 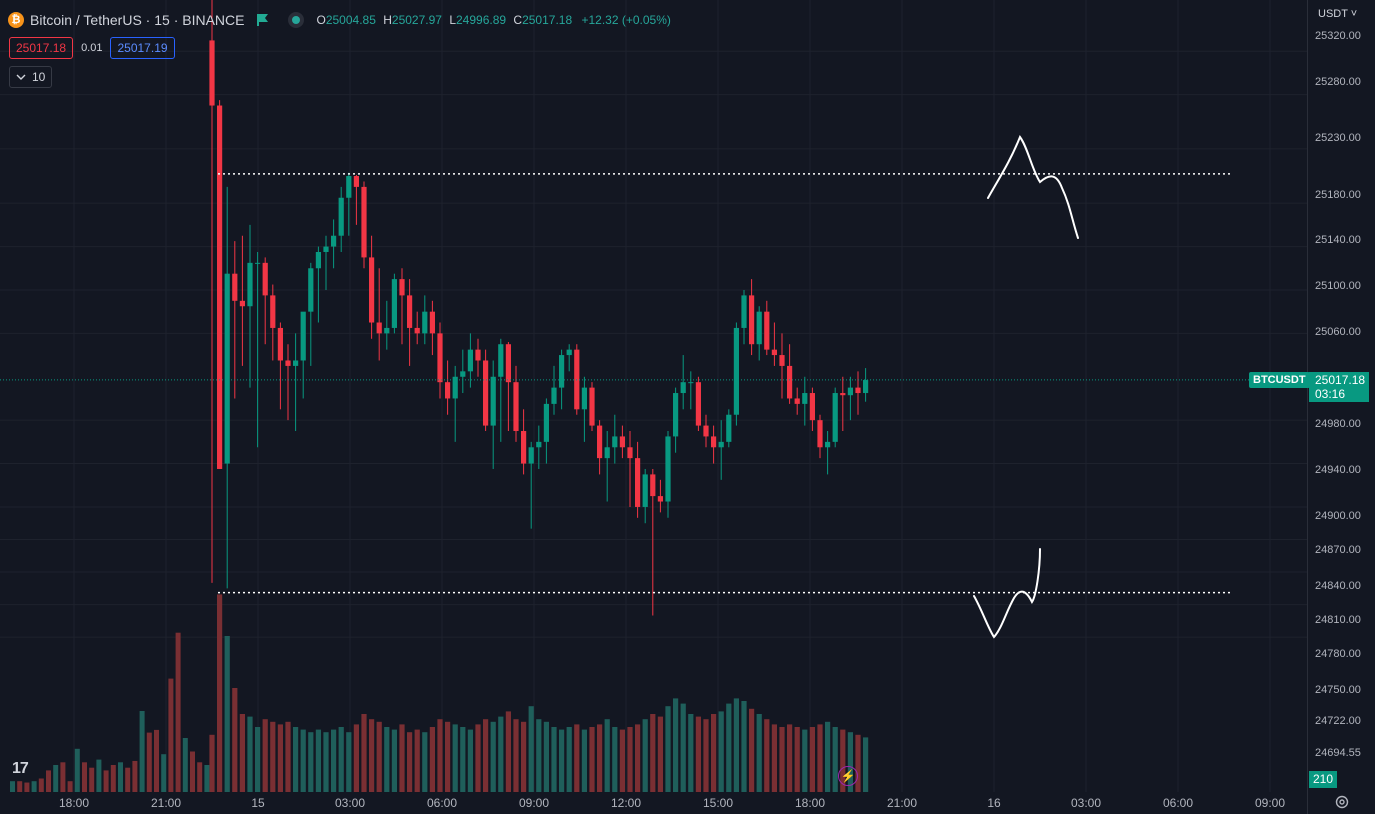 I want to click on price-tick-label: 25280.00, so click(x=1338, y=82).